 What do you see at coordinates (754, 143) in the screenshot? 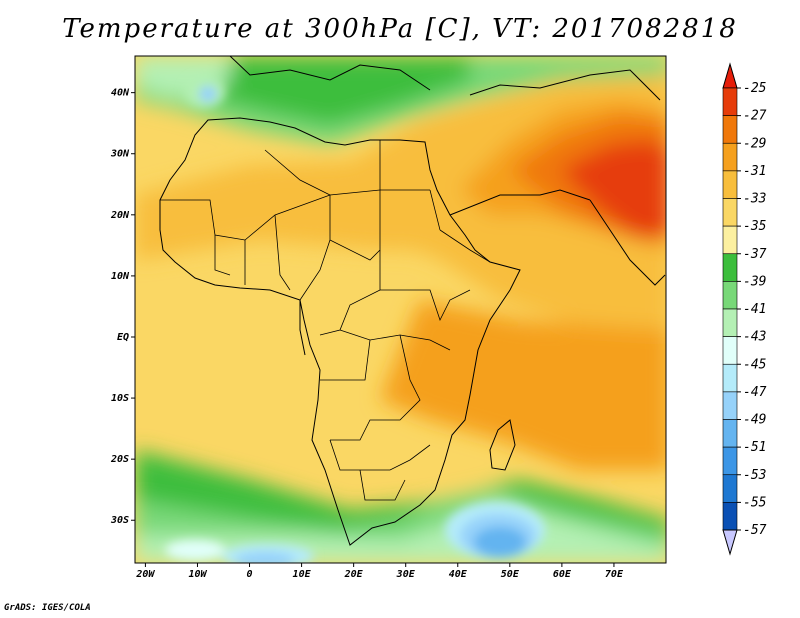
I see `colorbar-level-label: -29` at bounding box center [754, 143].